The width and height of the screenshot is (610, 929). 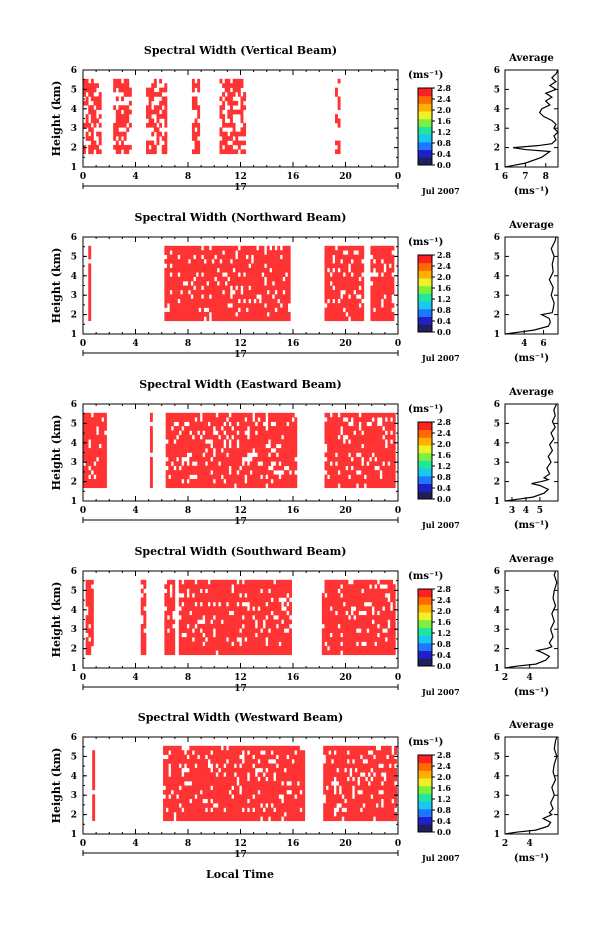 I want to click on day-label: 17, so click(x=240, y=522).